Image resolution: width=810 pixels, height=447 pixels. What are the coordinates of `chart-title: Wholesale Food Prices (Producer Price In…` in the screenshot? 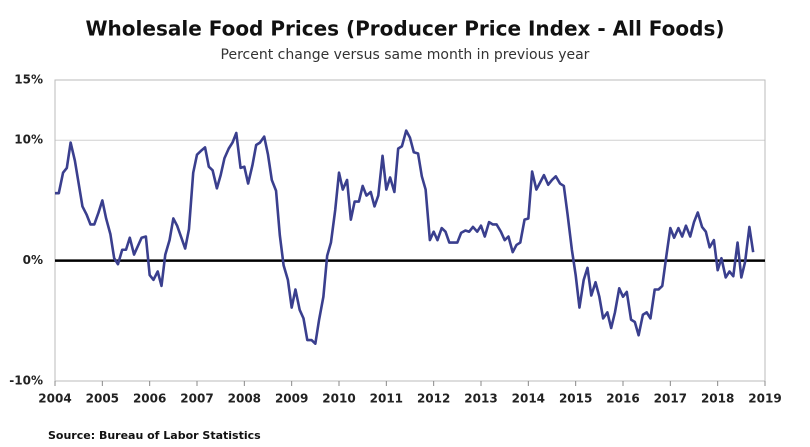 It's located at (404, 29).